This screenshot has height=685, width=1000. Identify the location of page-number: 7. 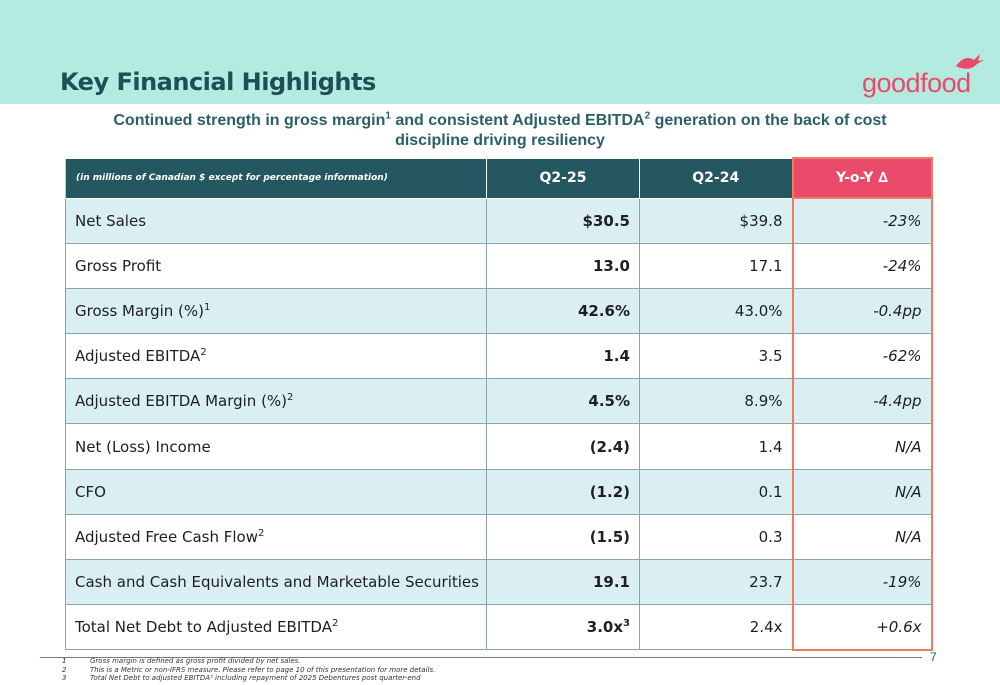
(933, 657).